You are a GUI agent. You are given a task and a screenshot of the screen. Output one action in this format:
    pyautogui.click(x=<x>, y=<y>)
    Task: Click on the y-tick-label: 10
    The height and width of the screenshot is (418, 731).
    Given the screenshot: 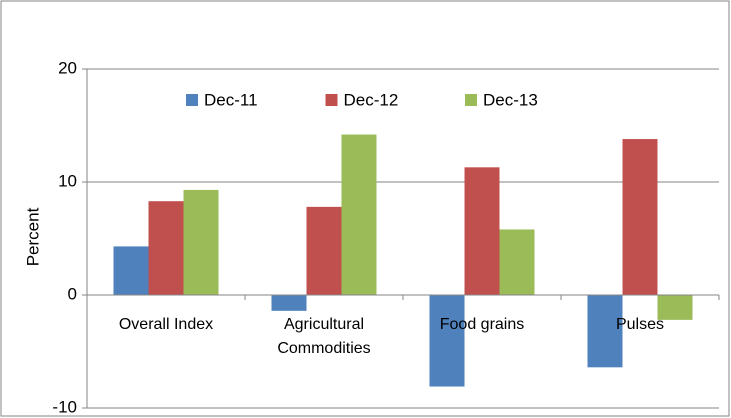 What is the action you would take?
    pyautogui.click(x=67, y=180)
    